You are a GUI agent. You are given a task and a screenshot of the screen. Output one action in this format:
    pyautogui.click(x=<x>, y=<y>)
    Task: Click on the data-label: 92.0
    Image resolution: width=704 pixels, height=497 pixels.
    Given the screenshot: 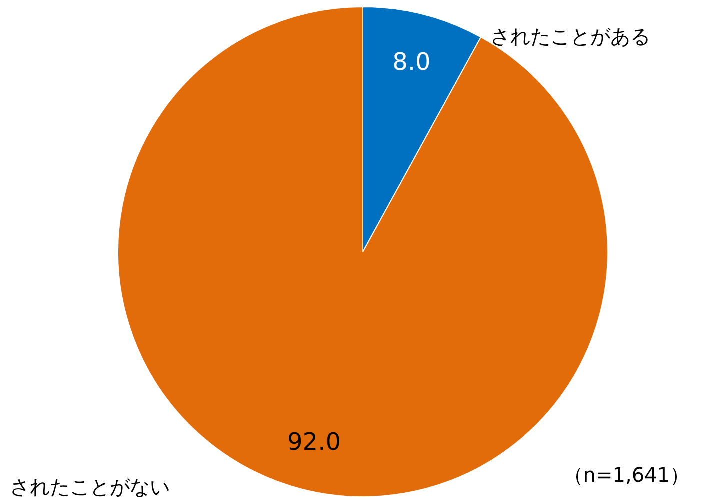 What is the action you would take?
    pyautogui.click(x=314, y=442)
    